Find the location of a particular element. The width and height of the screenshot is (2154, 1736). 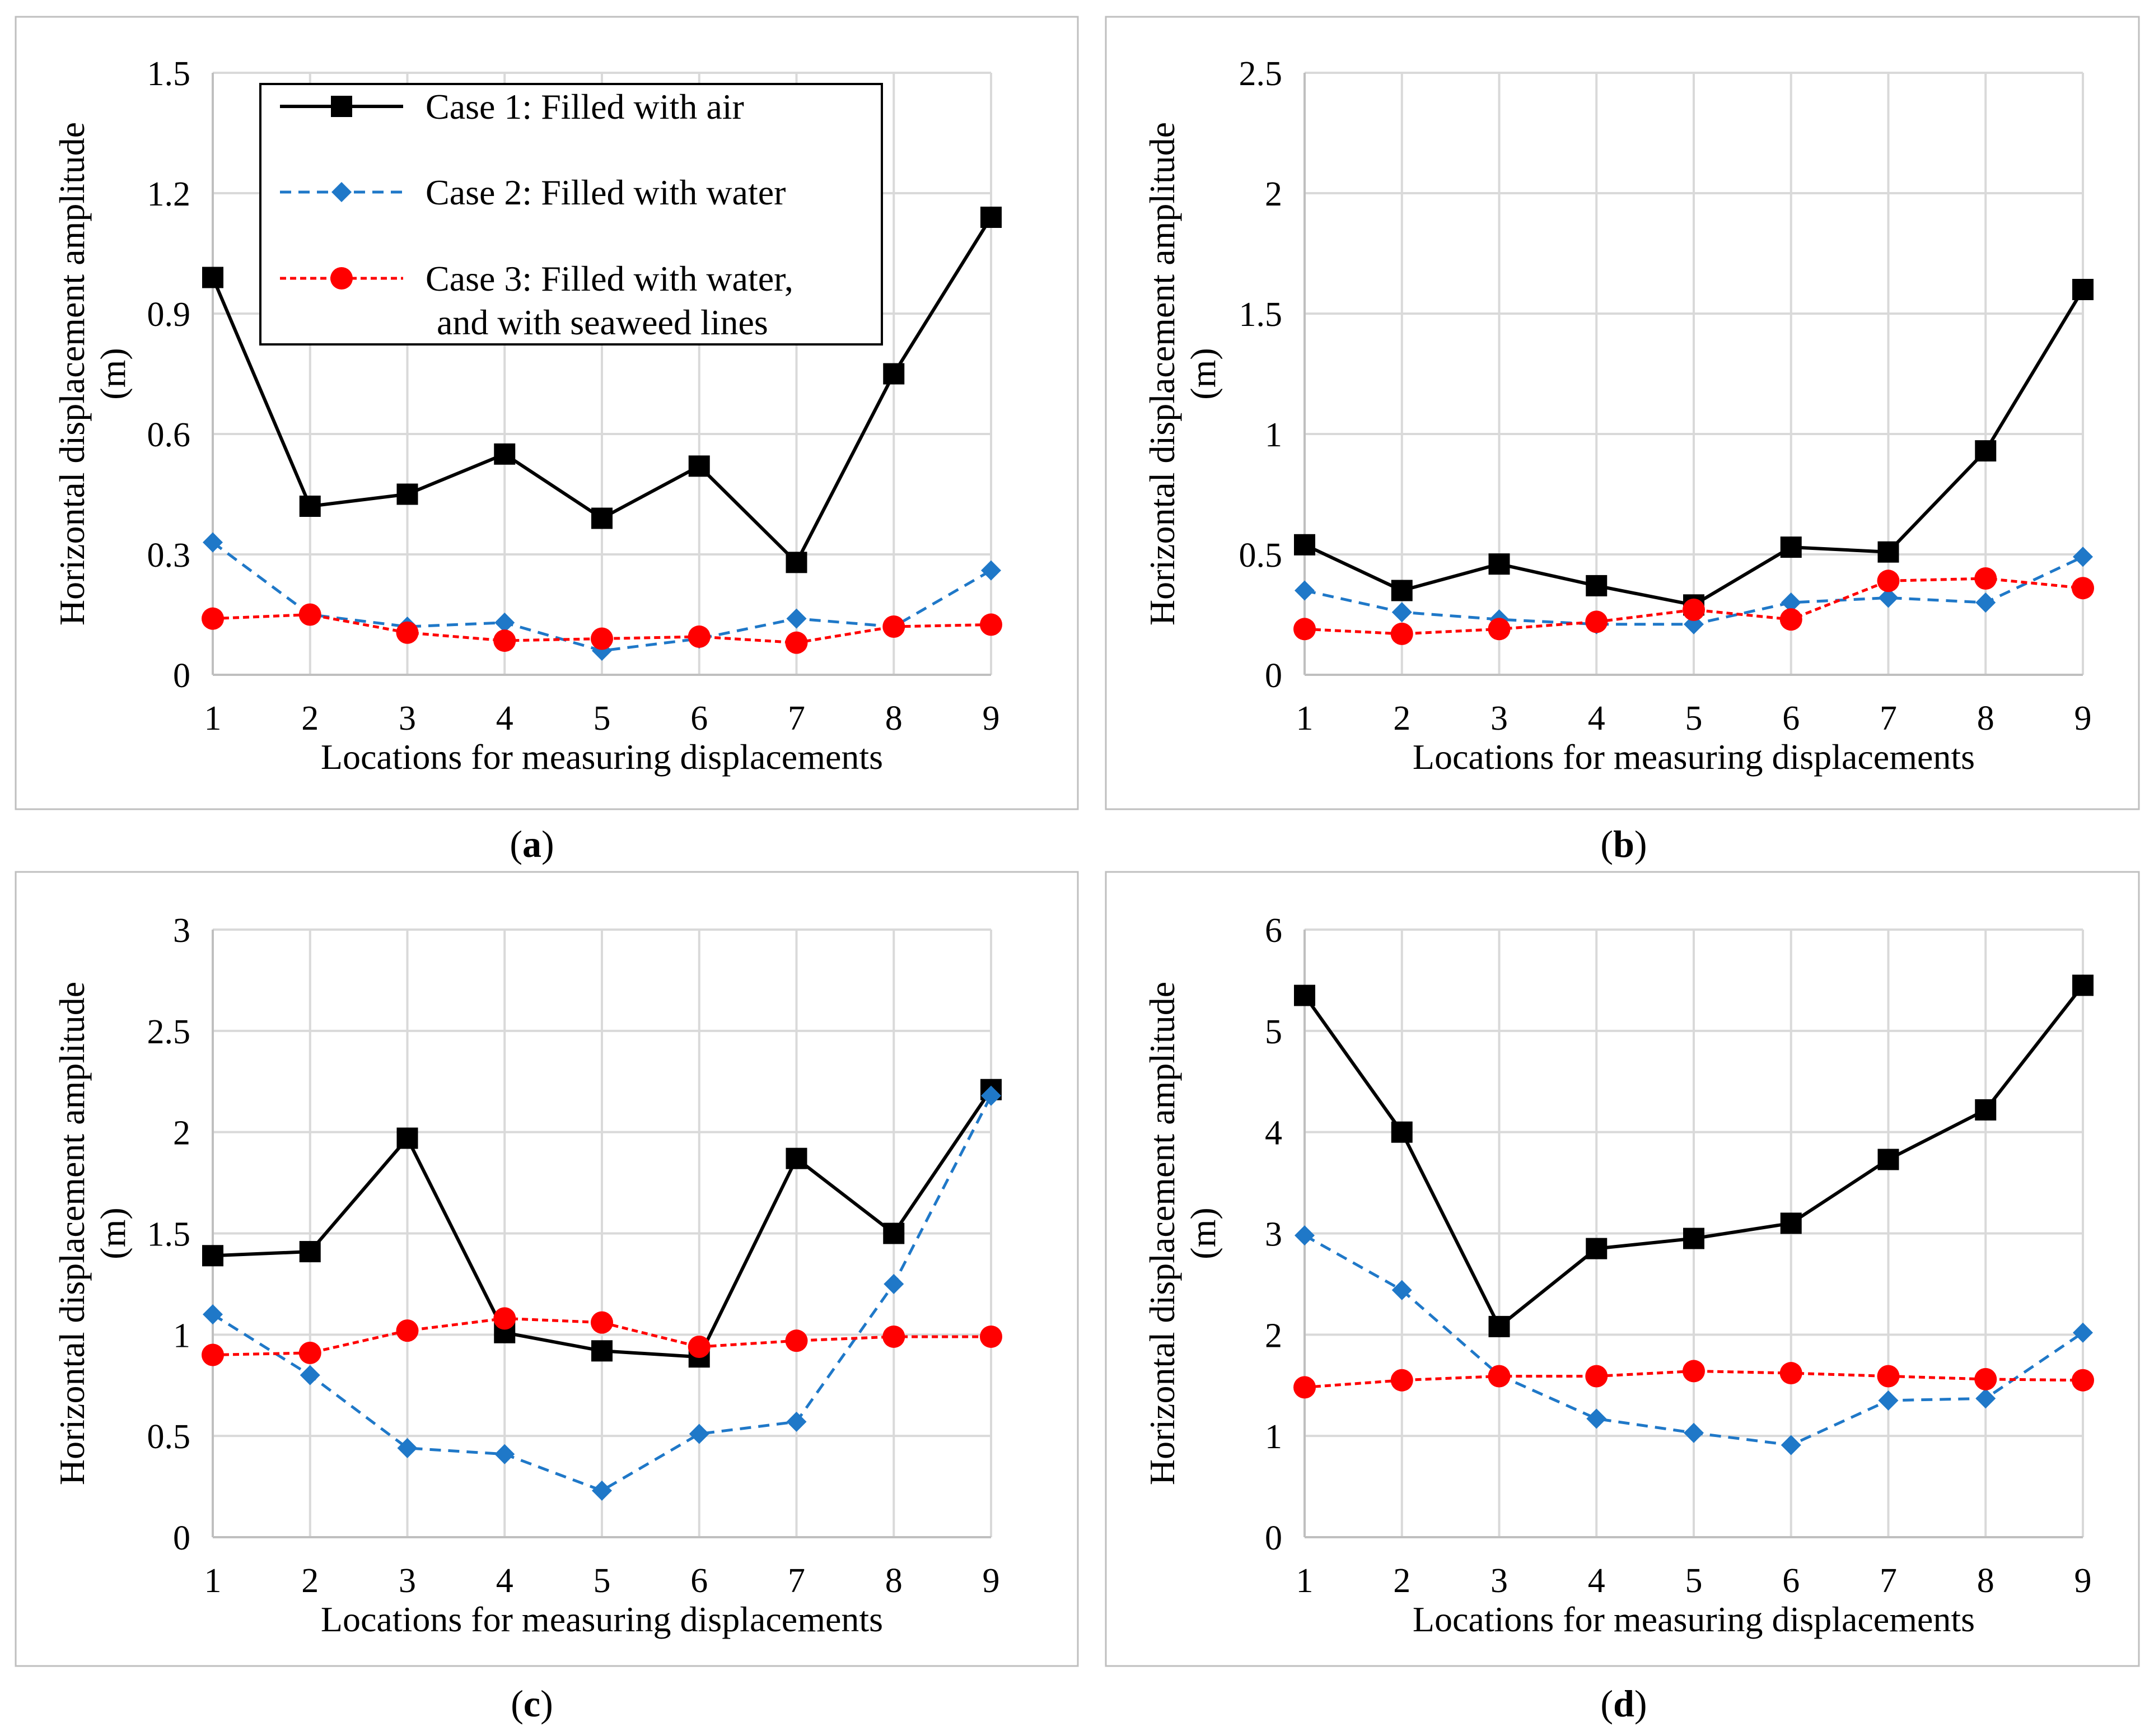

panel-label-letter: c is located at coordinates (532, 1704).